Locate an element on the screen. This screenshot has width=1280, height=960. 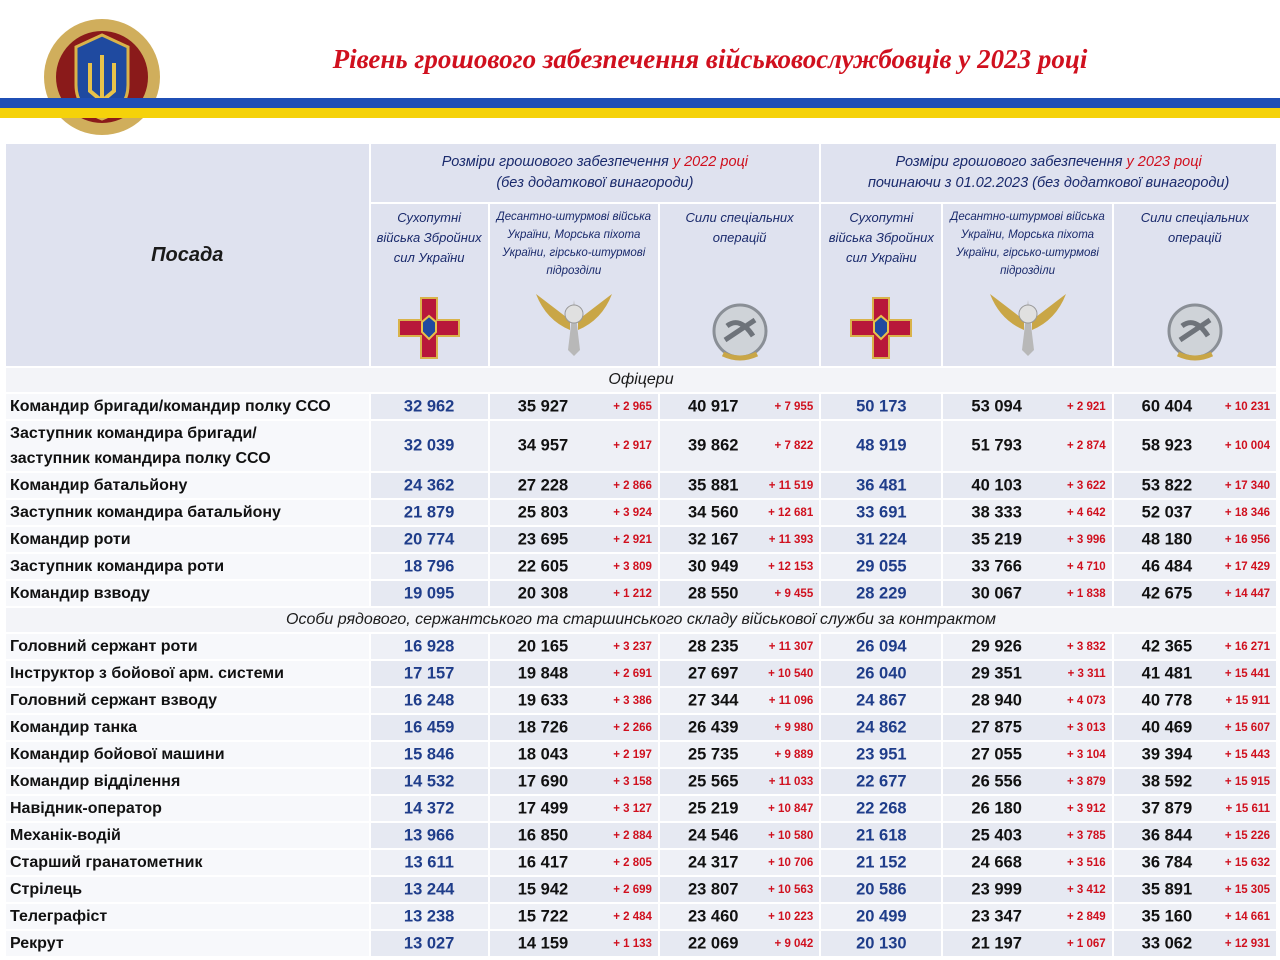
salary: 40 103 is located at coordinates (996, 485).